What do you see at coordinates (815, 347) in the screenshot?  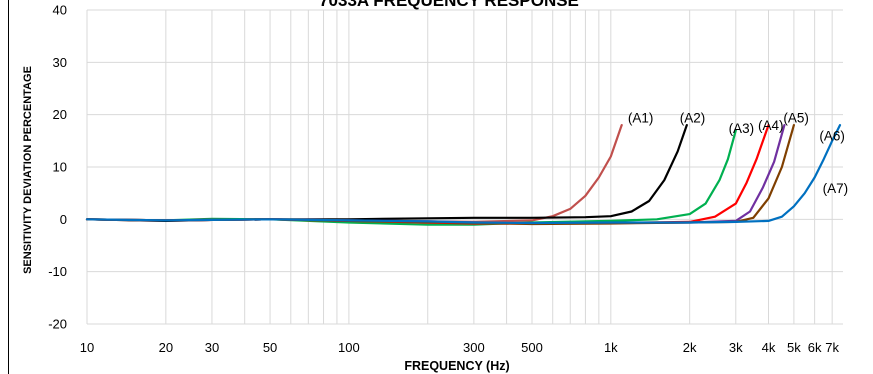 I see `x-tick-label: 6k` at bounding box center [815, 347].